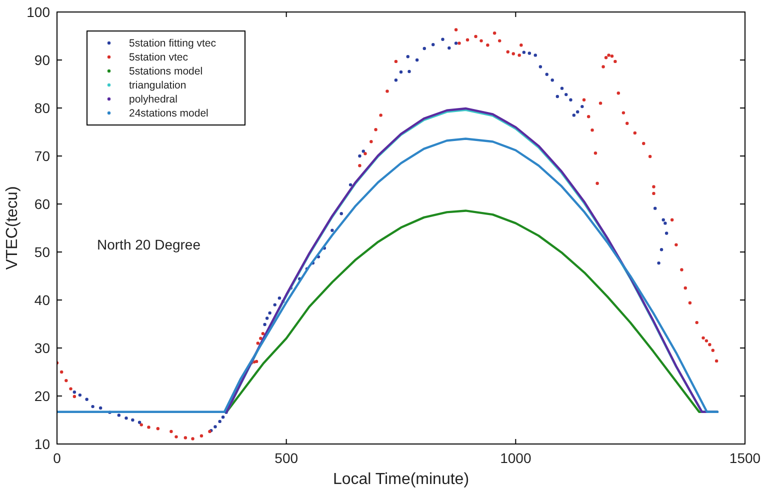 The width and height of the screenshot is (763, 492). I want to click on annotation: North 20 Degree, so click(149, 244).